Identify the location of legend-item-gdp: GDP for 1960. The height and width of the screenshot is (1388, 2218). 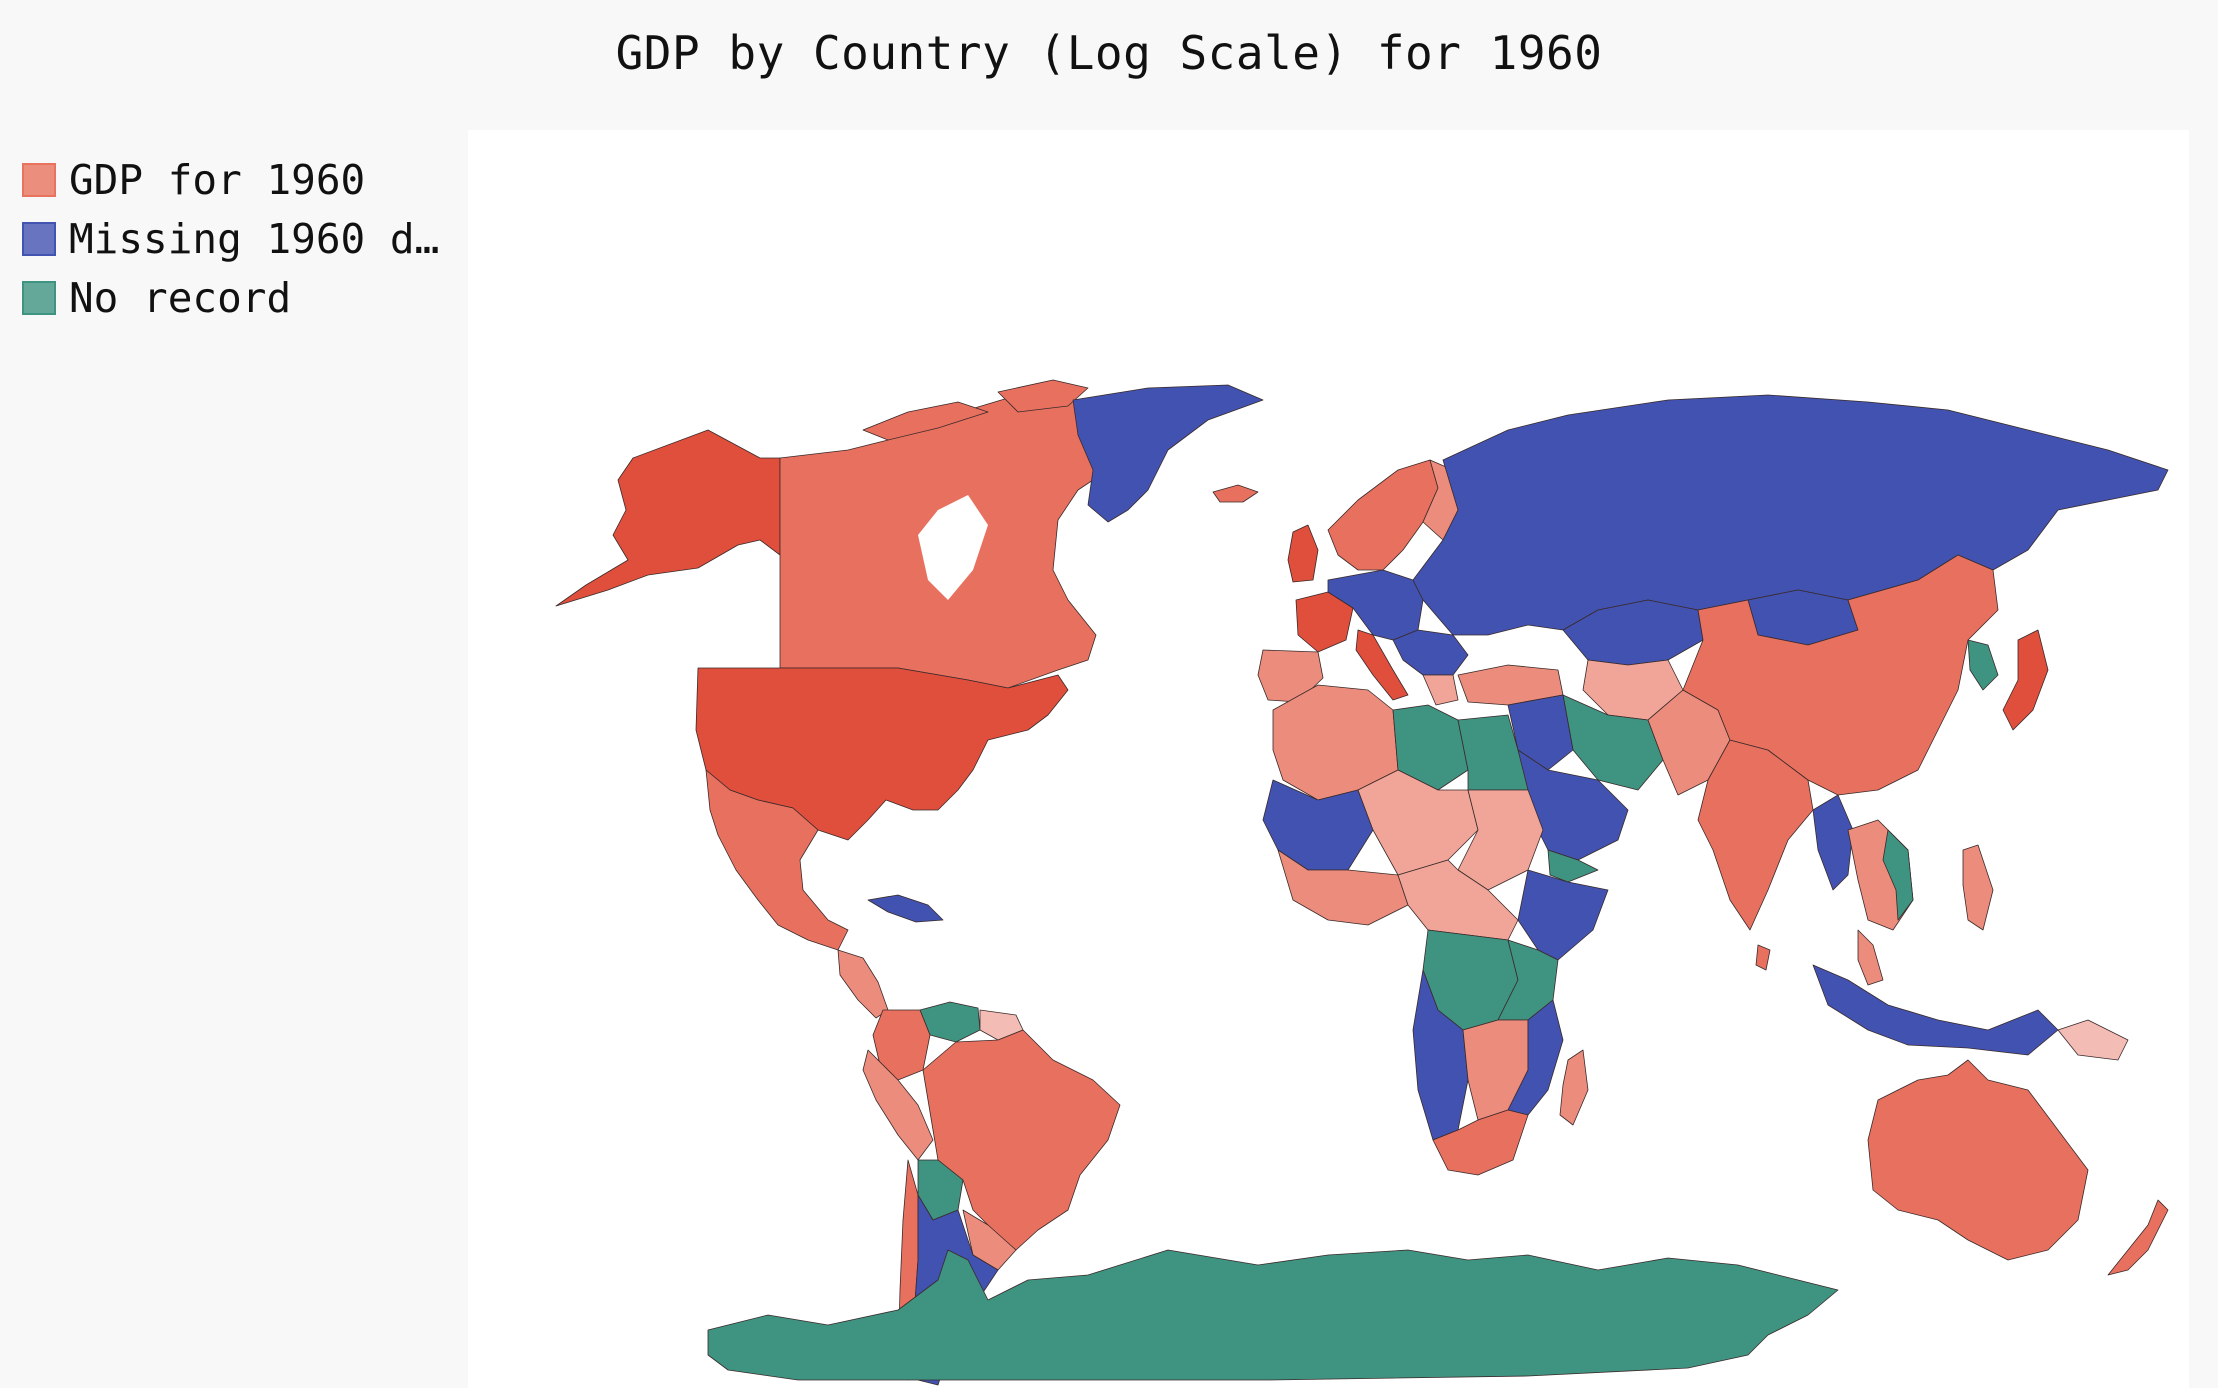
(230, 179).